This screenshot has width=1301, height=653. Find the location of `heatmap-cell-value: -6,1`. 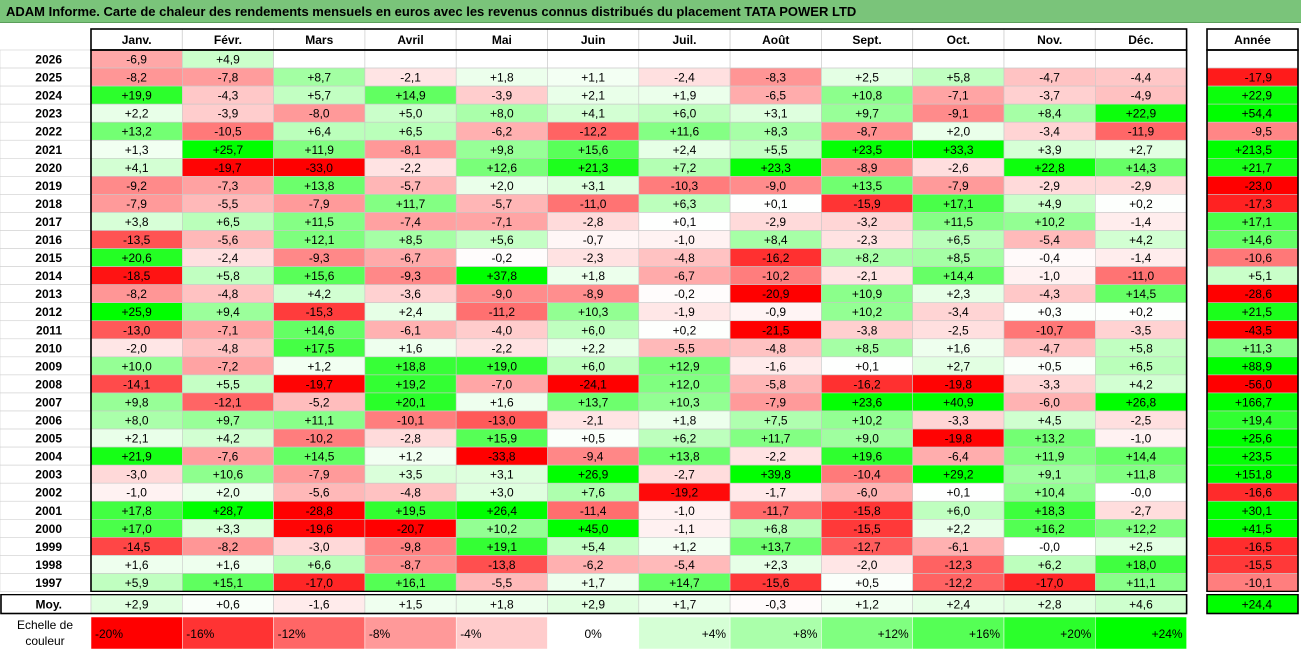

heatmap-cell-value: -6,1 is located at coordinates (410, 330).